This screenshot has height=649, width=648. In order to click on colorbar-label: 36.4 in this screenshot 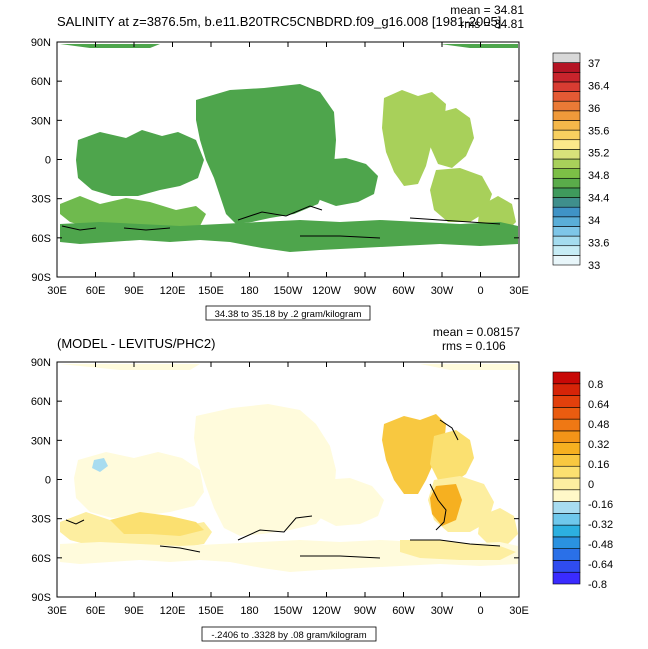, I will do `click(598, 86)`.